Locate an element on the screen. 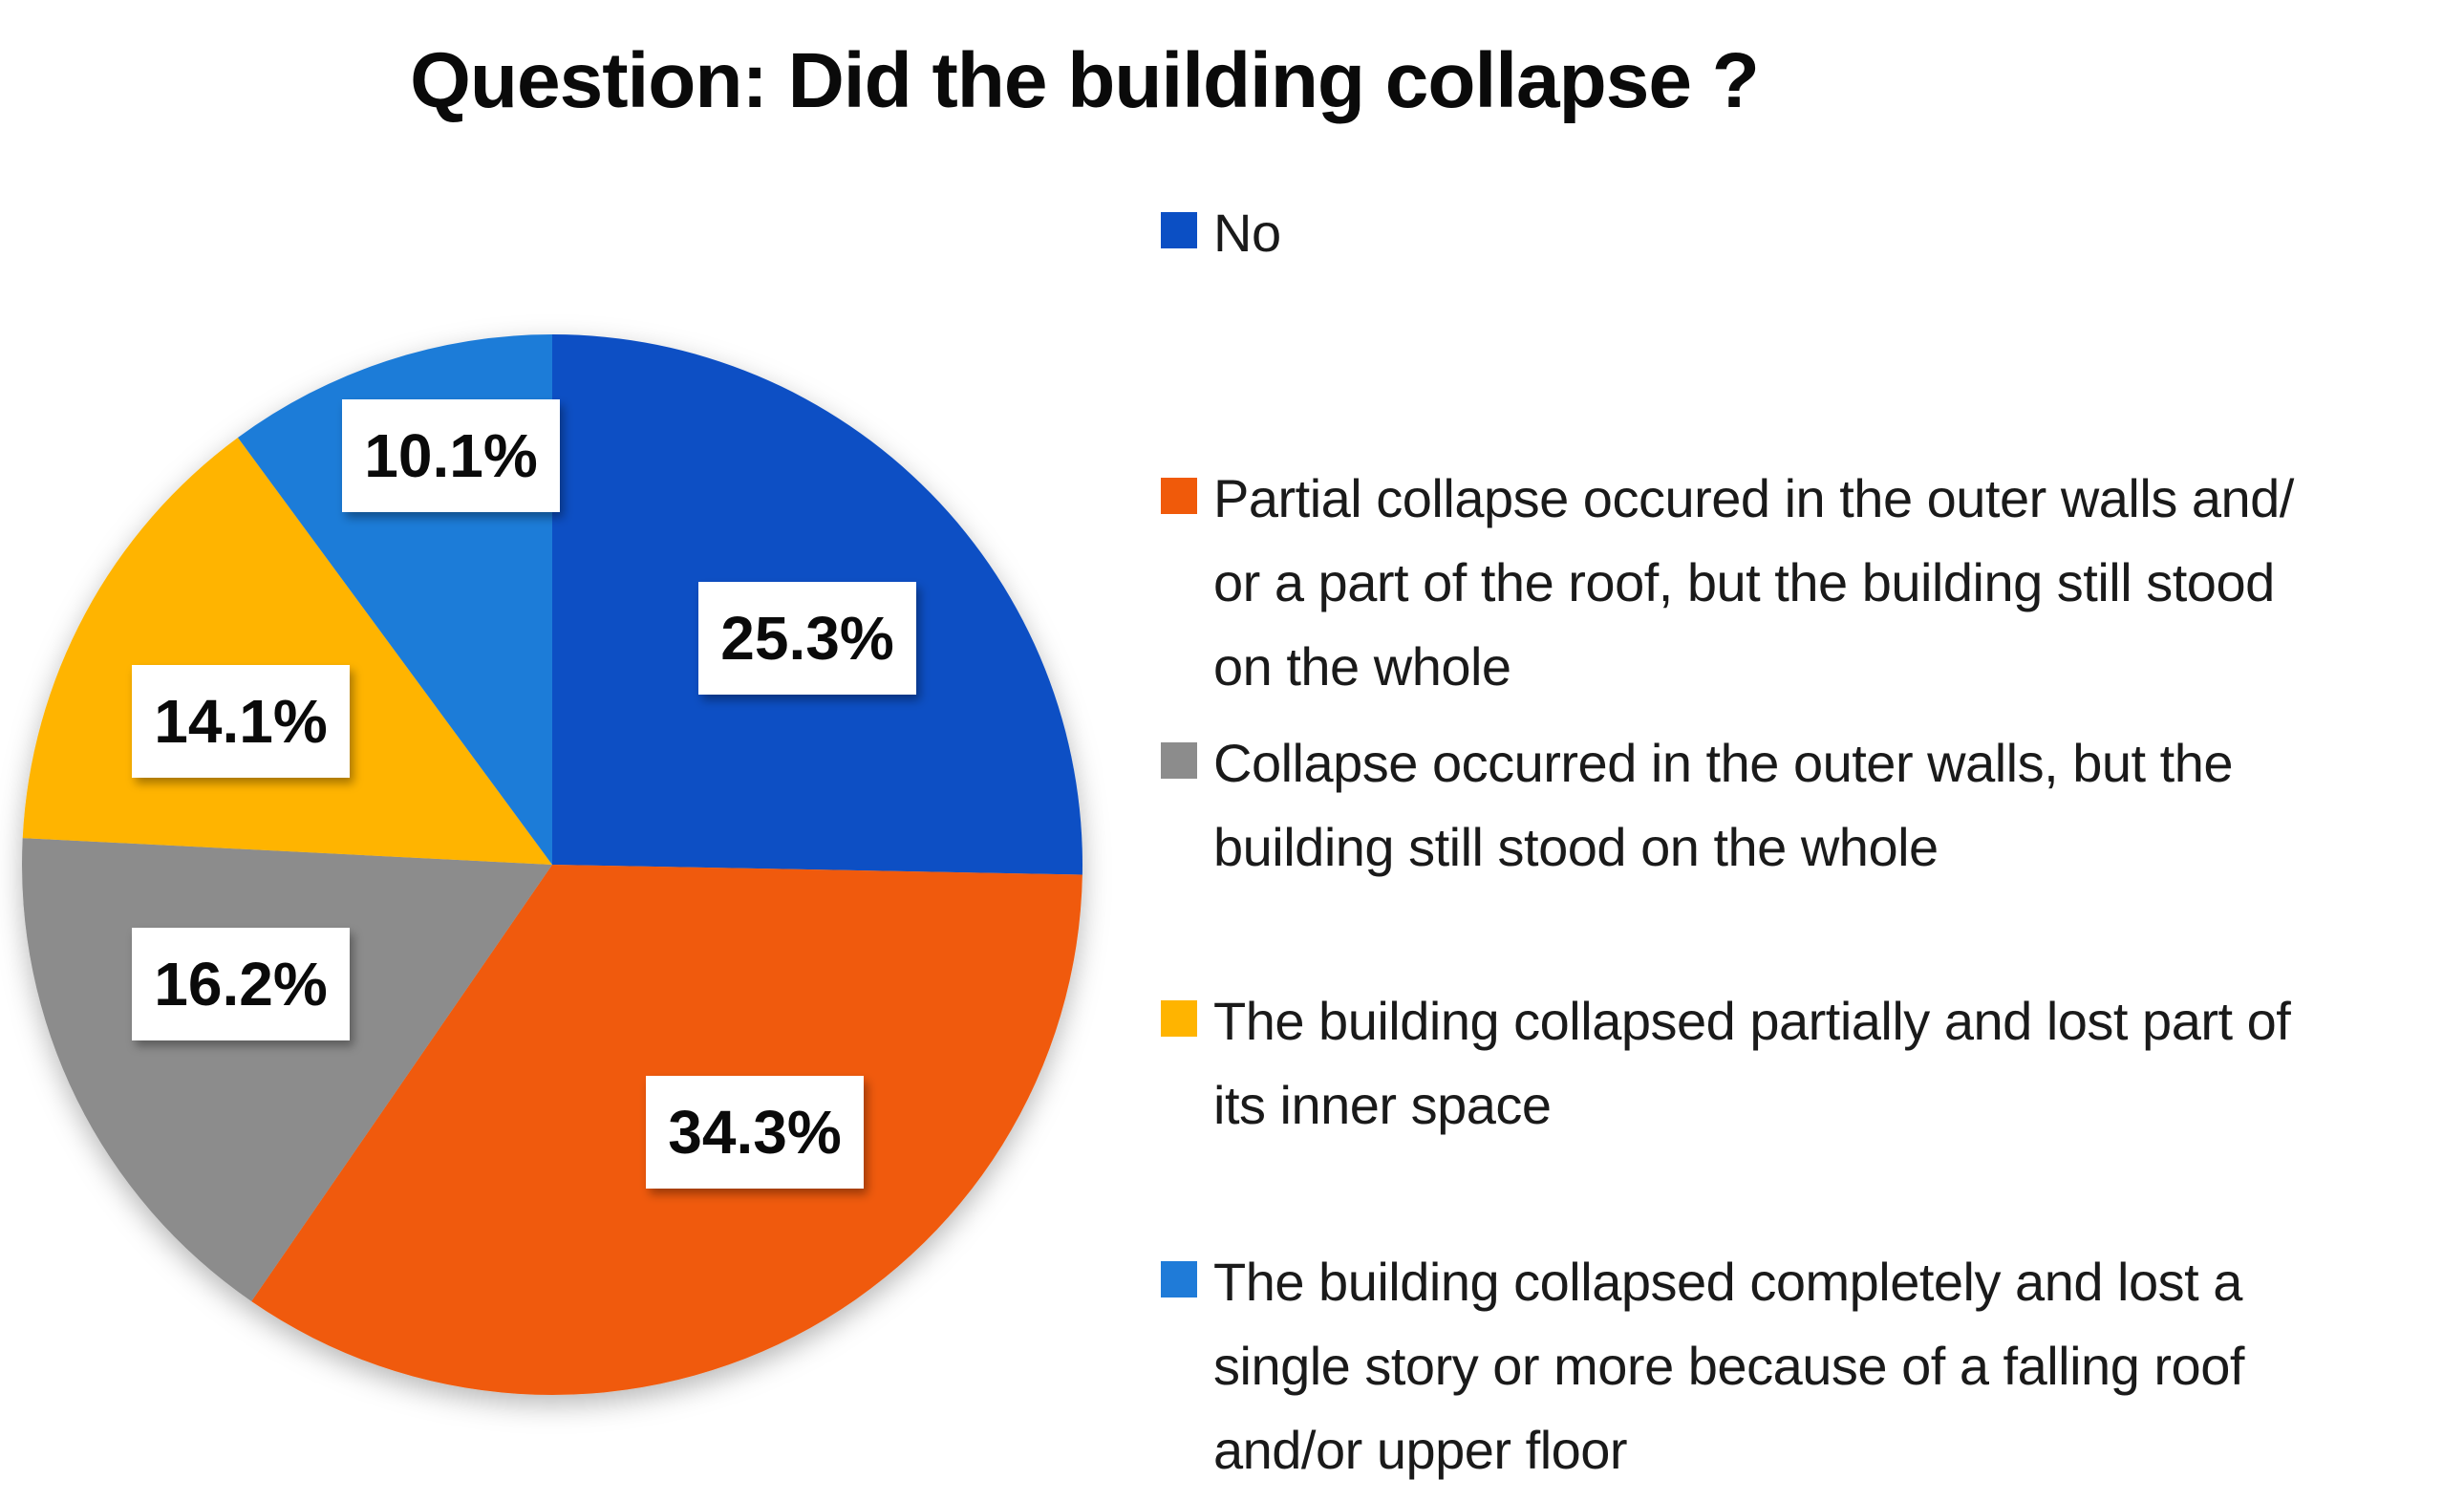 The width and height of the screenshot is (2464, 1501). chart-title: Question: Did the building collapse ? is located at coordinates (1085, 80).